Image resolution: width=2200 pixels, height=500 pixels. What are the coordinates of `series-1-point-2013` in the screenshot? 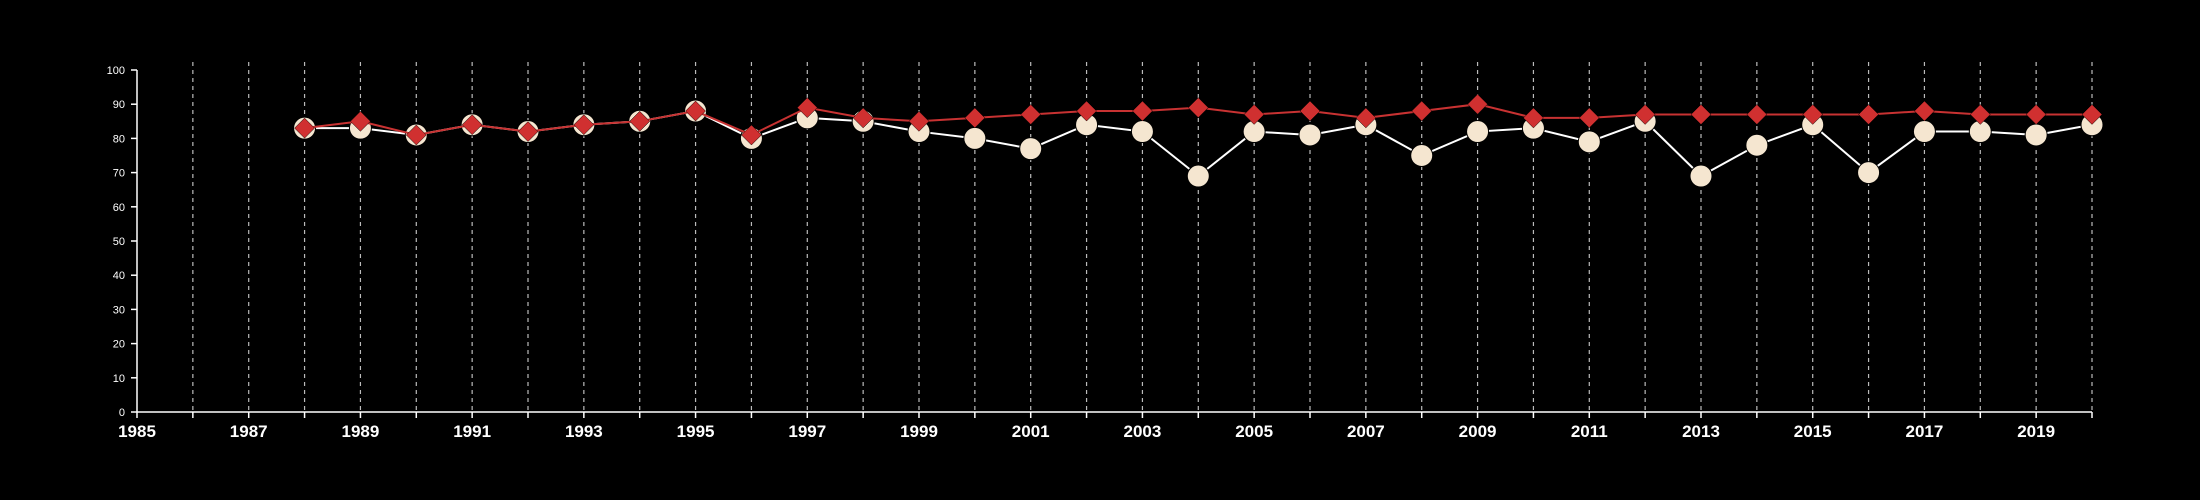 It's located at (1701, 114).